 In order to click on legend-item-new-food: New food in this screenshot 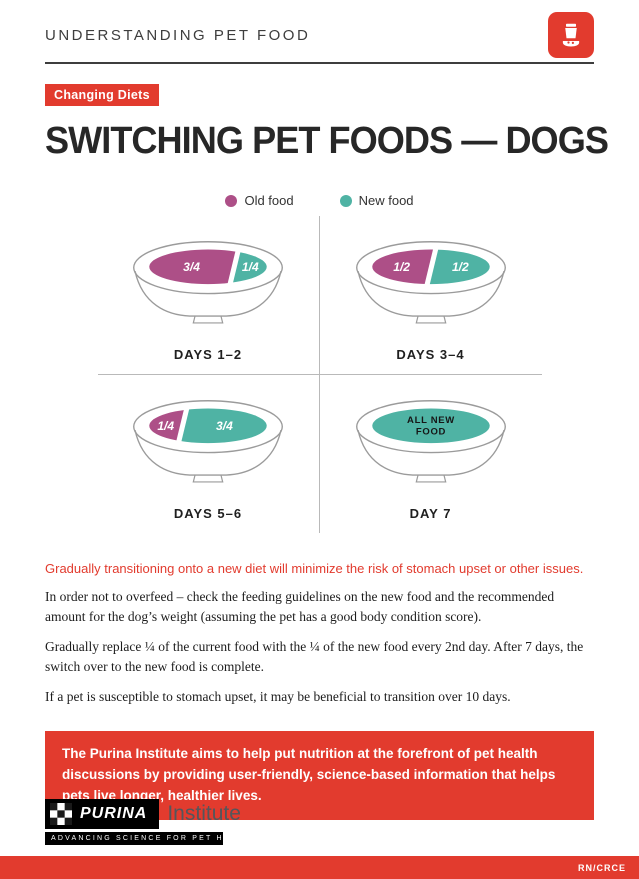, I will do `click(376, 200)`.